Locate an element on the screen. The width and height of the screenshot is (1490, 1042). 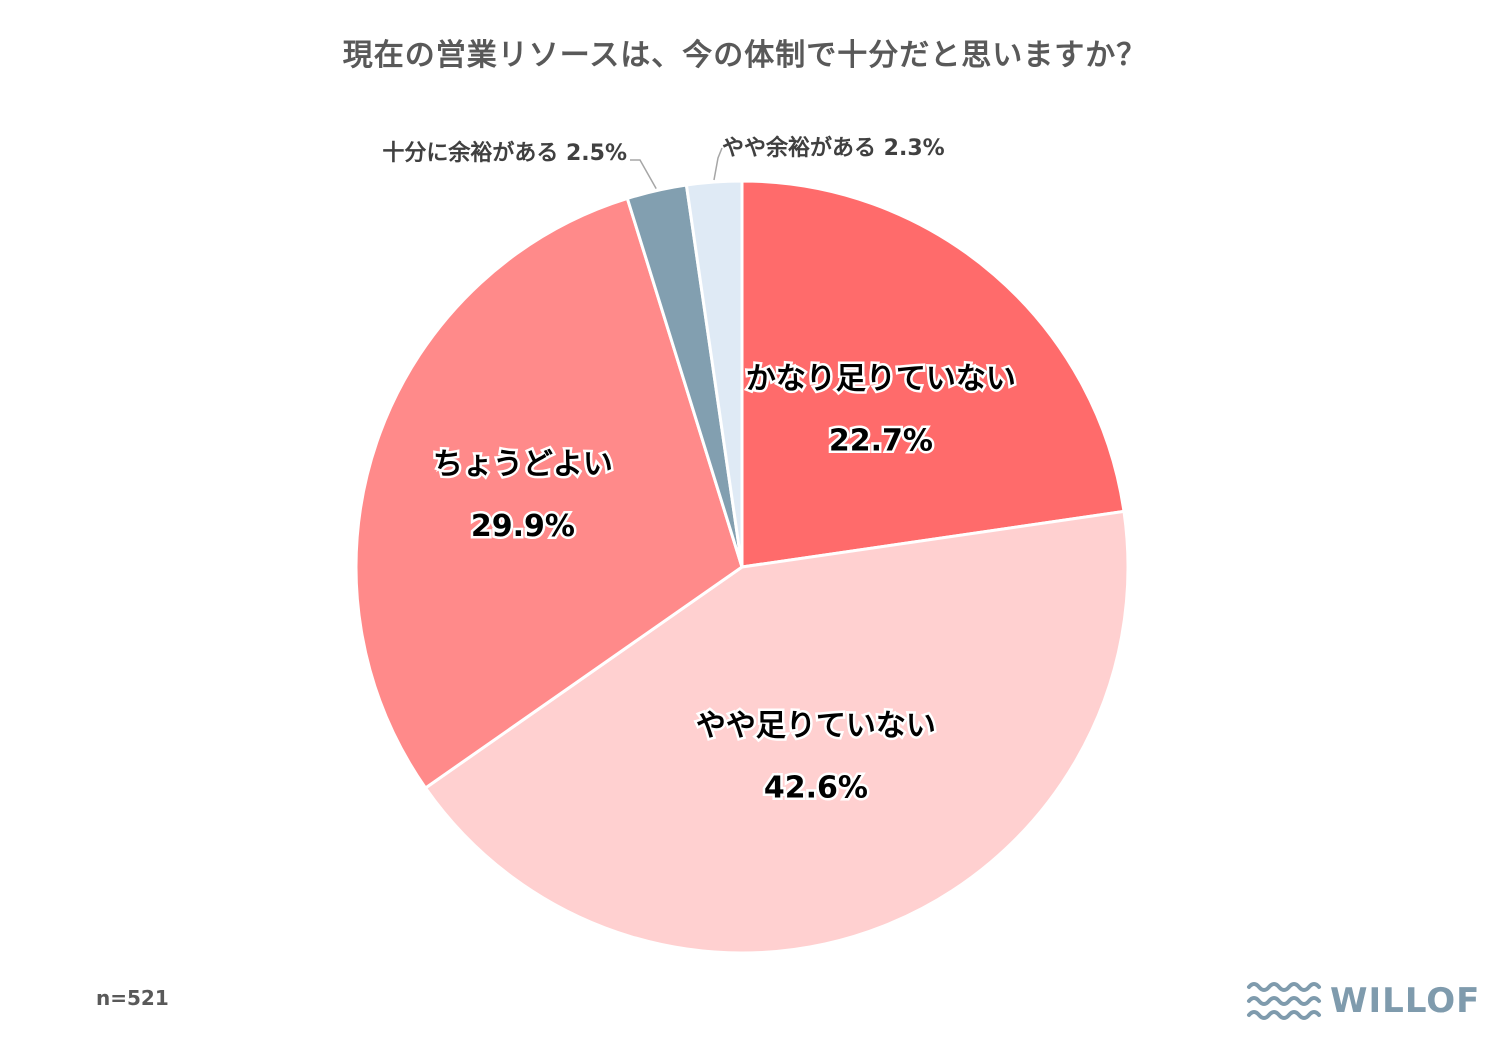
slice-outside-label: やや余裕がある 2.3% is located at coordinates (833, 148).